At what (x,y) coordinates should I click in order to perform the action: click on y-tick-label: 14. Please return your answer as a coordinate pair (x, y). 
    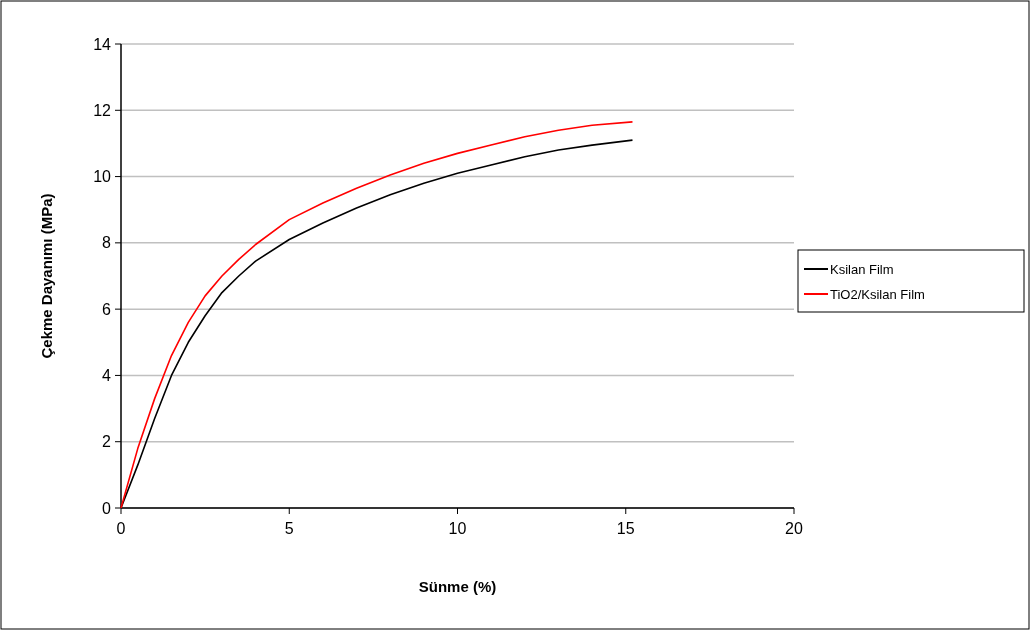
    Looking at the image, I should click on (102, 44).